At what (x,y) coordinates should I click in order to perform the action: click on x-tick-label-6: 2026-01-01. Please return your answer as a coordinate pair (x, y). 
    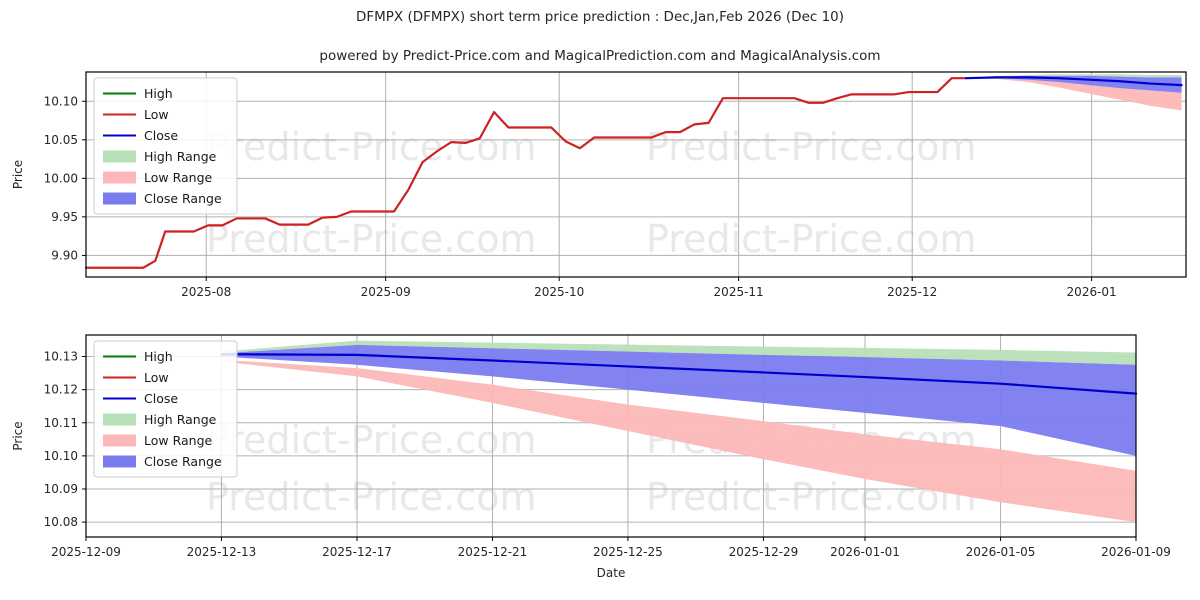
    Looking at the image, I should click on (865, 552).